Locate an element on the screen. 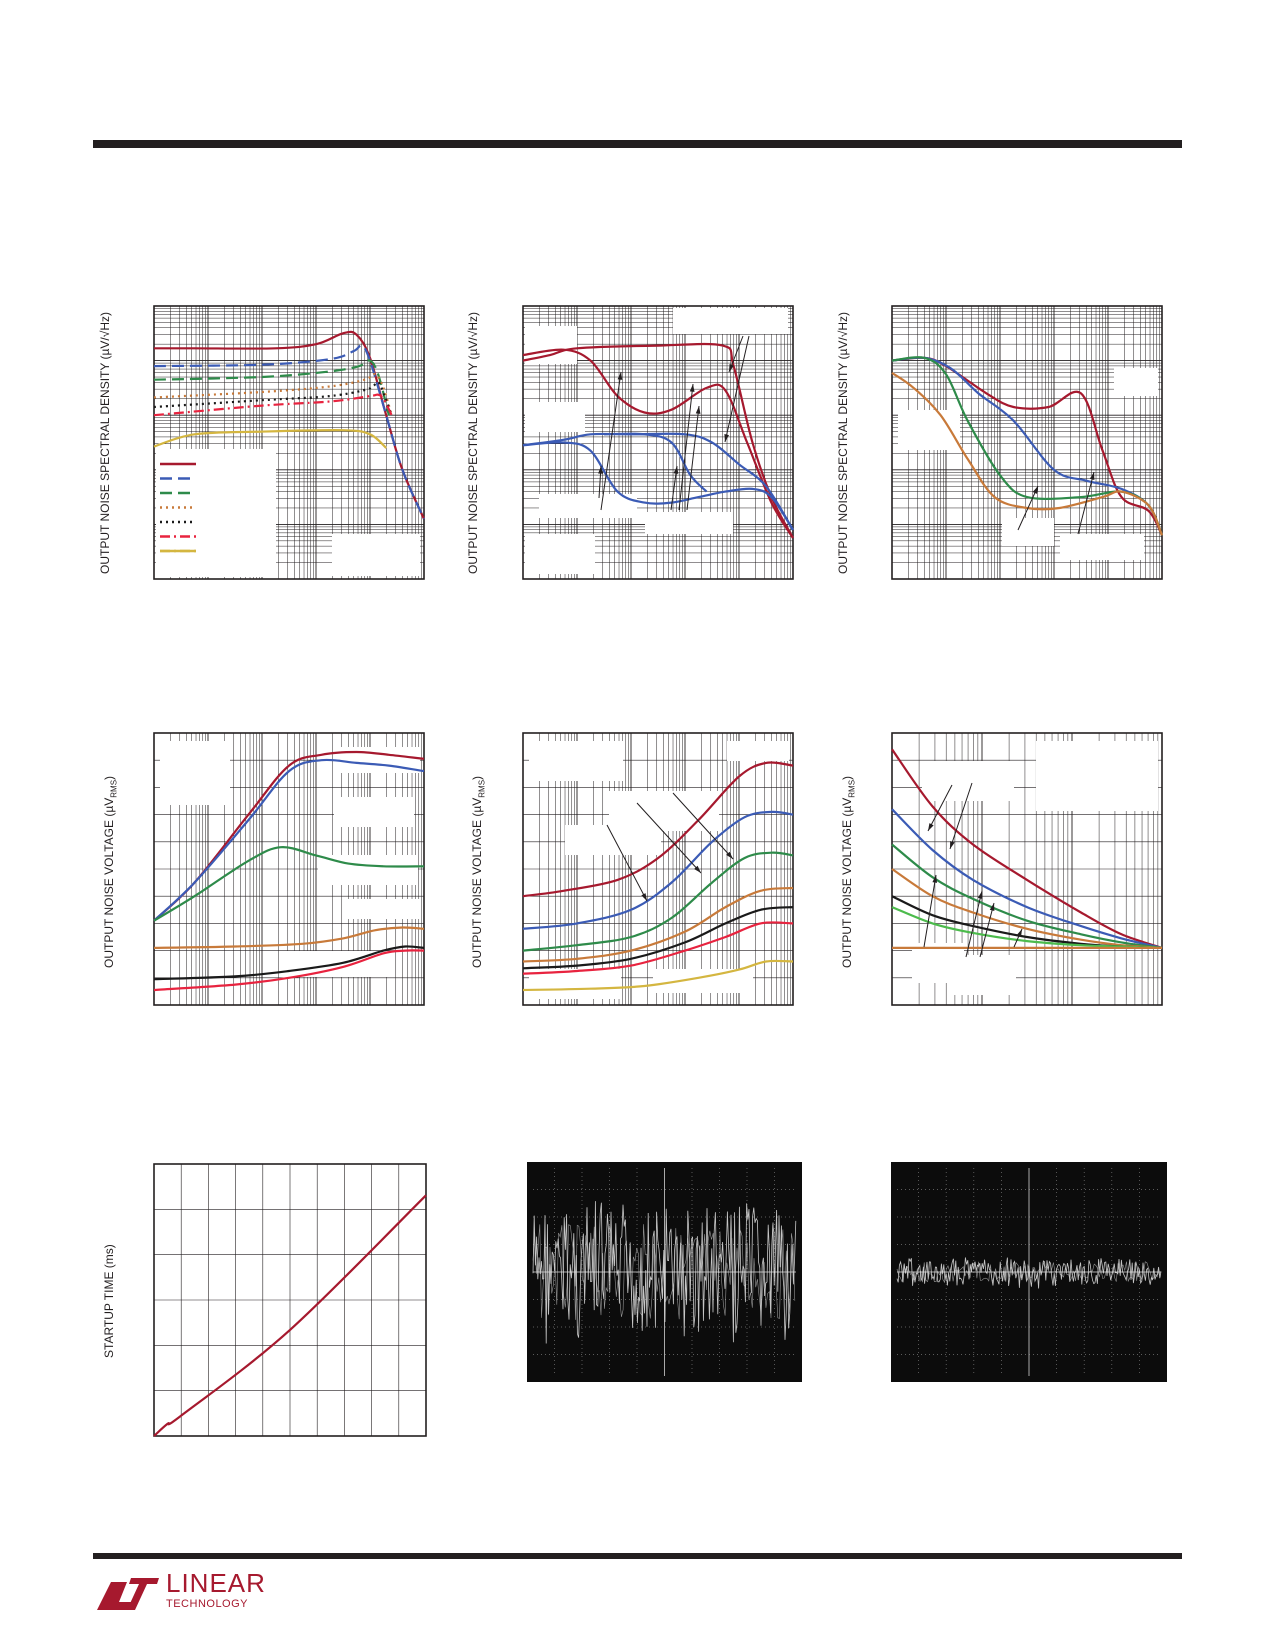 This screenshot has height=1650, width=1275. grid is located at coordinates (657, 443).